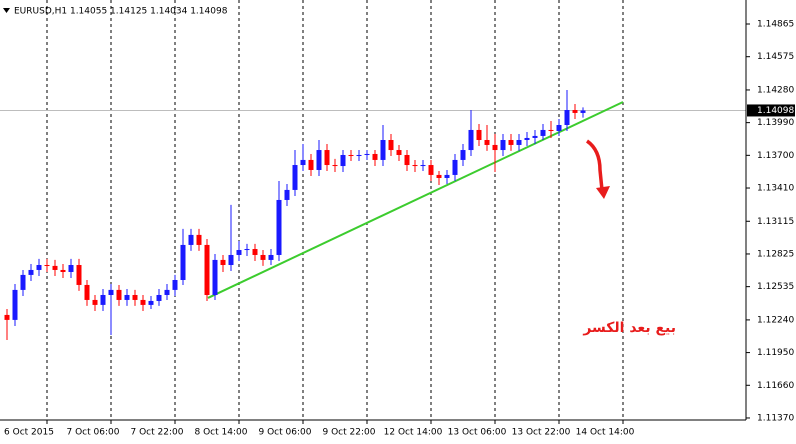  What do you see at coordinates (775, 320) in the screenshot?
I see `y-tick-label: 1.12240` at bounding box center [775, 320].